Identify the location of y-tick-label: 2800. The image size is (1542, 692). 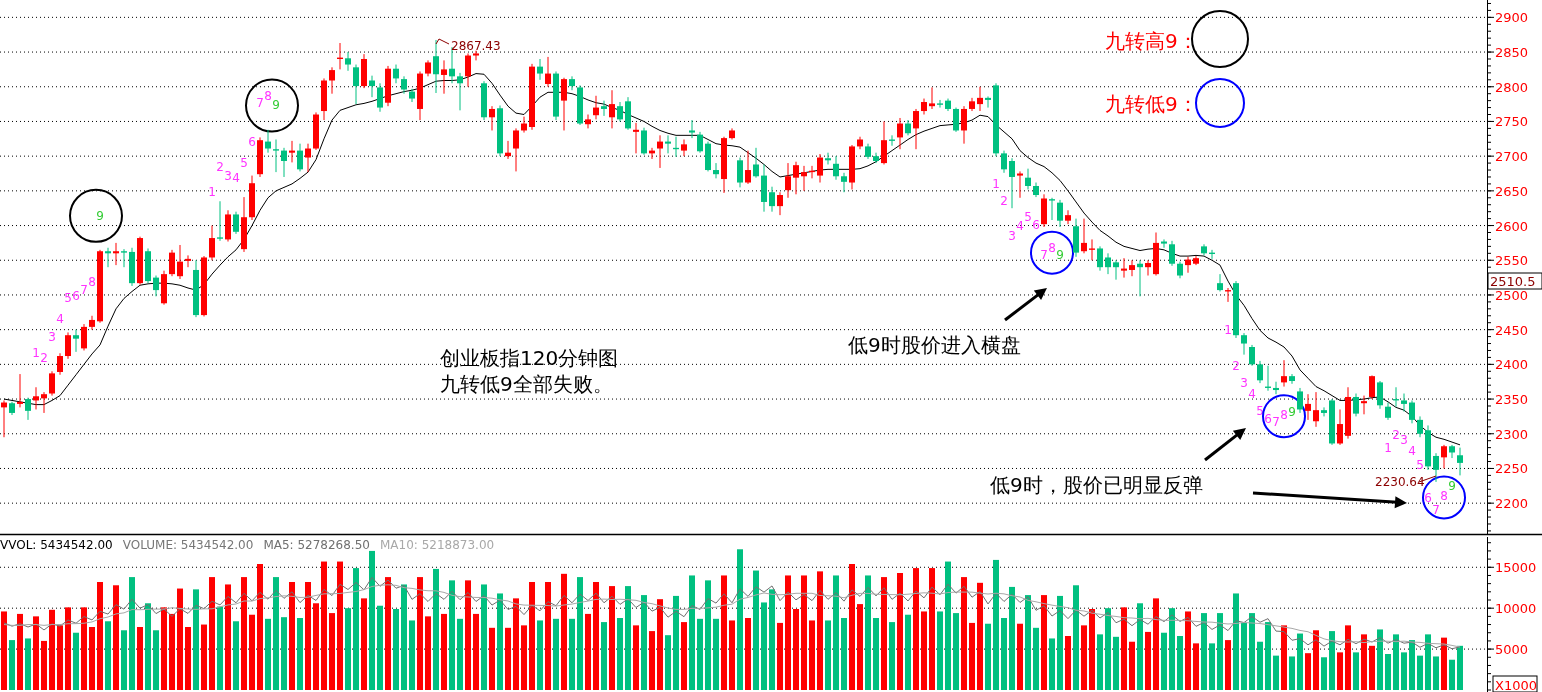
(1512, 87).